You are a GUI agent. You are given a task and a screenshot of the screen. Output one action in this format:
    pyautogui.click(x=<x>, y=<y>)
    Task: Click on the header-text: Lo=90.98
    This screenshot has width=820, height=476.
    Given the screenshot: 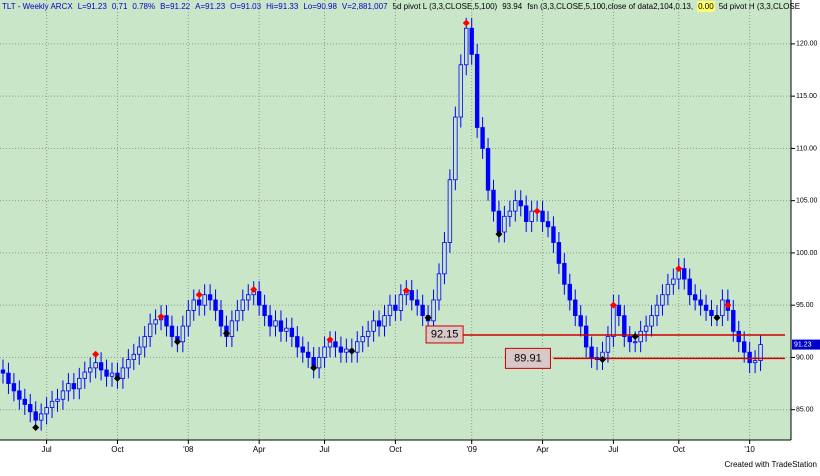 What is the action you would take?
    pyautogui.click(x=320, y=6)
    